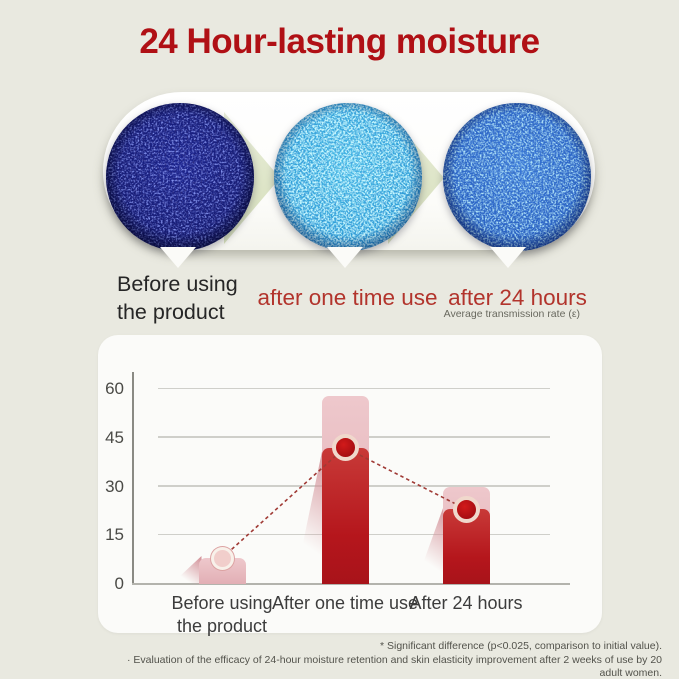 The image size is (679, 679). Describe the element at coordinates (347, 297) in the screenshot. I see `stage-label-one-time: after one time use` at that location.